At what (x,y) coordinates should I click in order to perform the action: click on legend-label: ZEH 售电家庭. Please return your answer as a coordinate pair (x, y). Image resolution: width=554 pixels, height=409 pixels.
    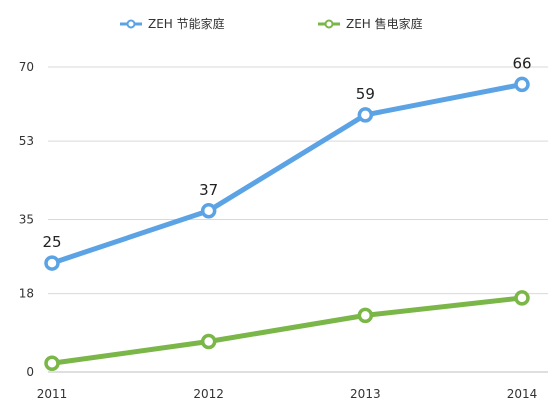
    Looking at the image, I should click on (384, 23).